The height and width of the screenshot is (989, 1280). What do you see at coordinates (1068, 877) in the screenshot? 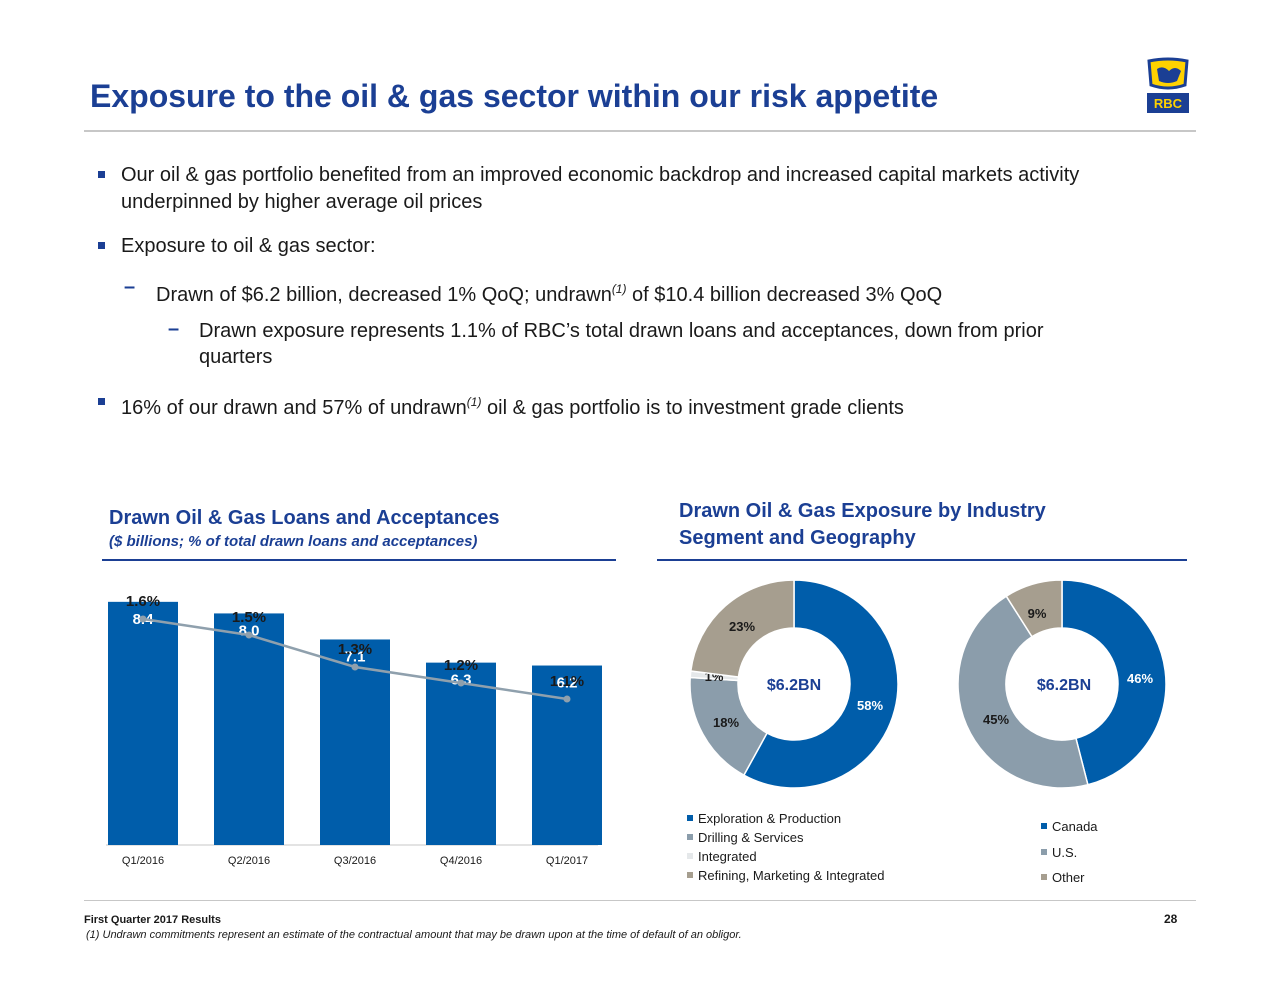
I see `legend-label: Other` at bounding box center [1068, 877].